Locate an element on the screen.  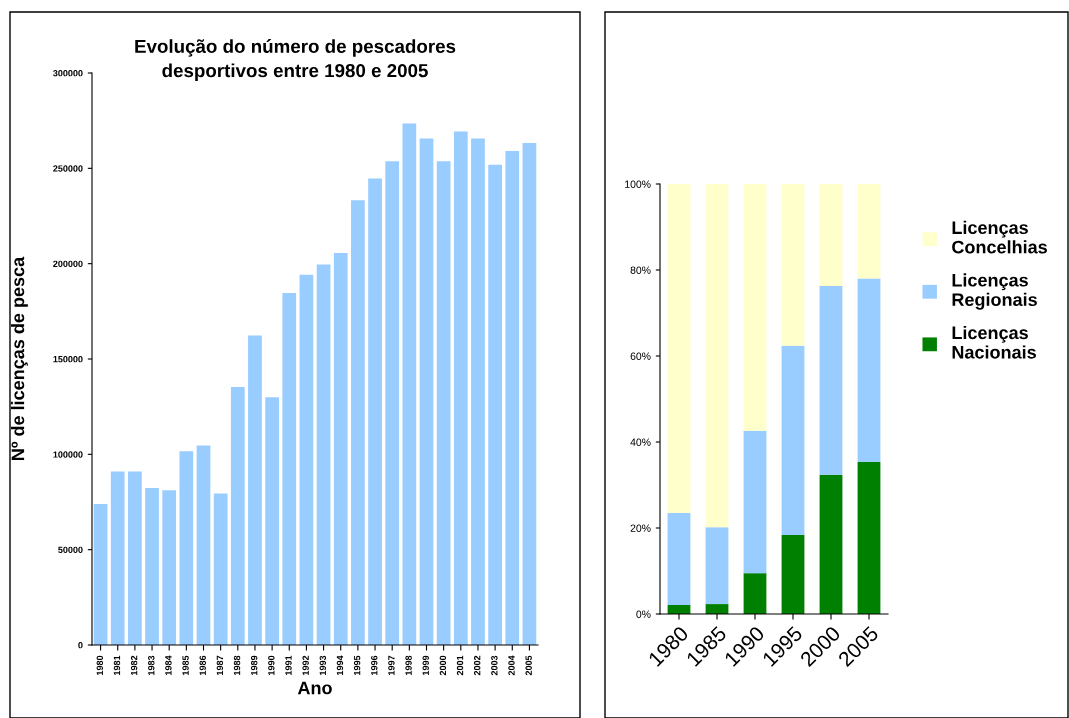
x-tick-label: 2000 is located at coordinates (443, 665).